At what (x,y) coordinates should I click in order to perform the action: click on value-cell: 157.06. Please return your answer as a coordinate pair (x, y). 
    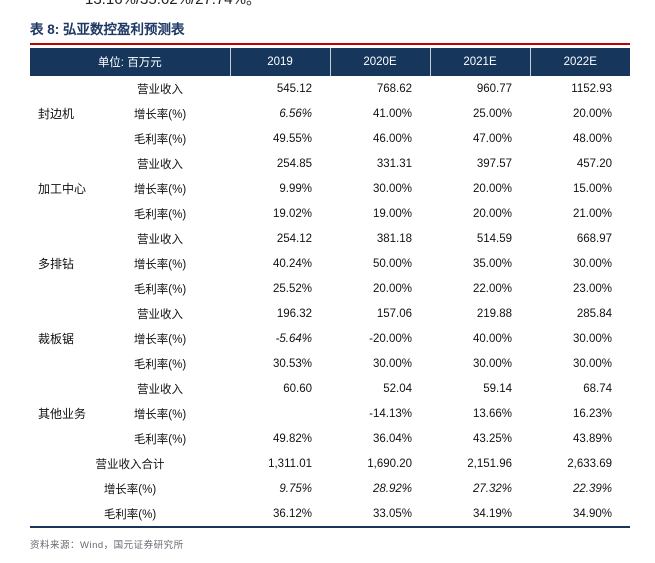
    Looking at the image, I should click on (380, 313).